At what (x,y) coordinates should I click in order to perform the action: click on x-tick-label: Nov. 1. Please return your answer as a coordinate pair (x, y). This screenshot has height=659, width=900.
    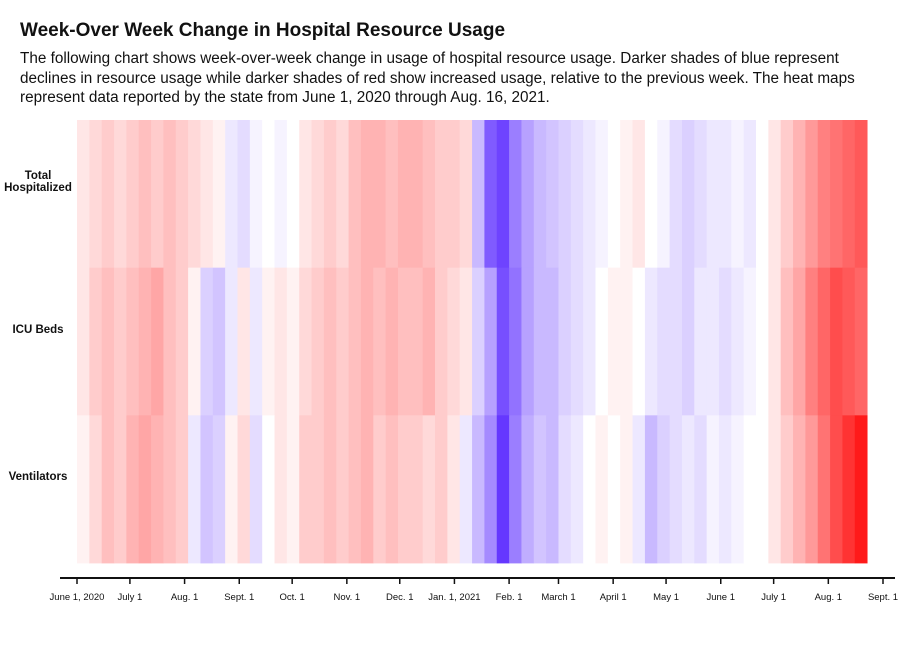
    Looking at the image, I should click on (346, 597).